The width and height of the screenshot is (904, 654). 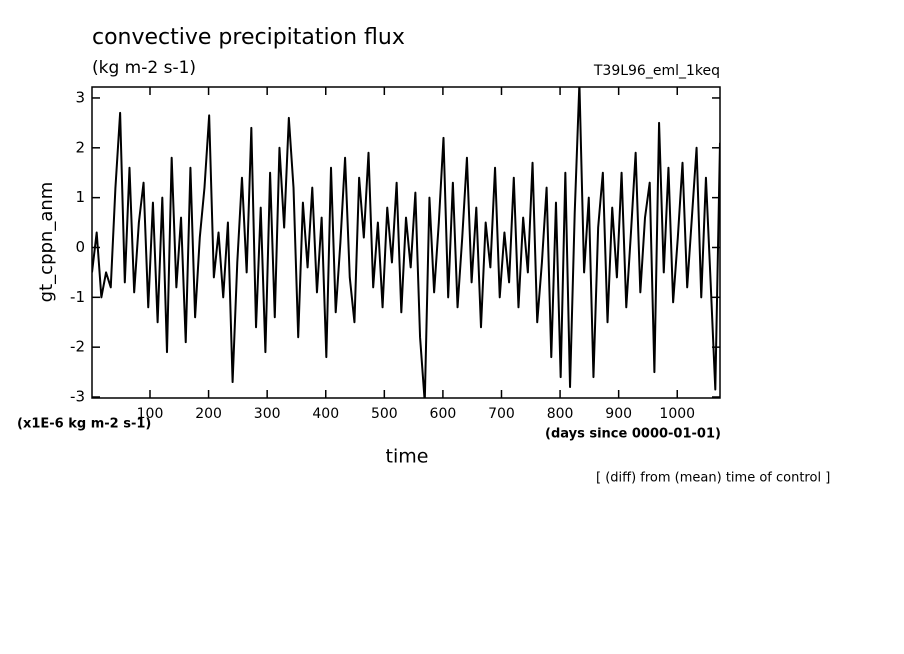 What do you see at coordinates (144, 68) in the screenshot?
I see `chart-subtitle: (kg m-2 s-1)` at bounding box center [144, 68].